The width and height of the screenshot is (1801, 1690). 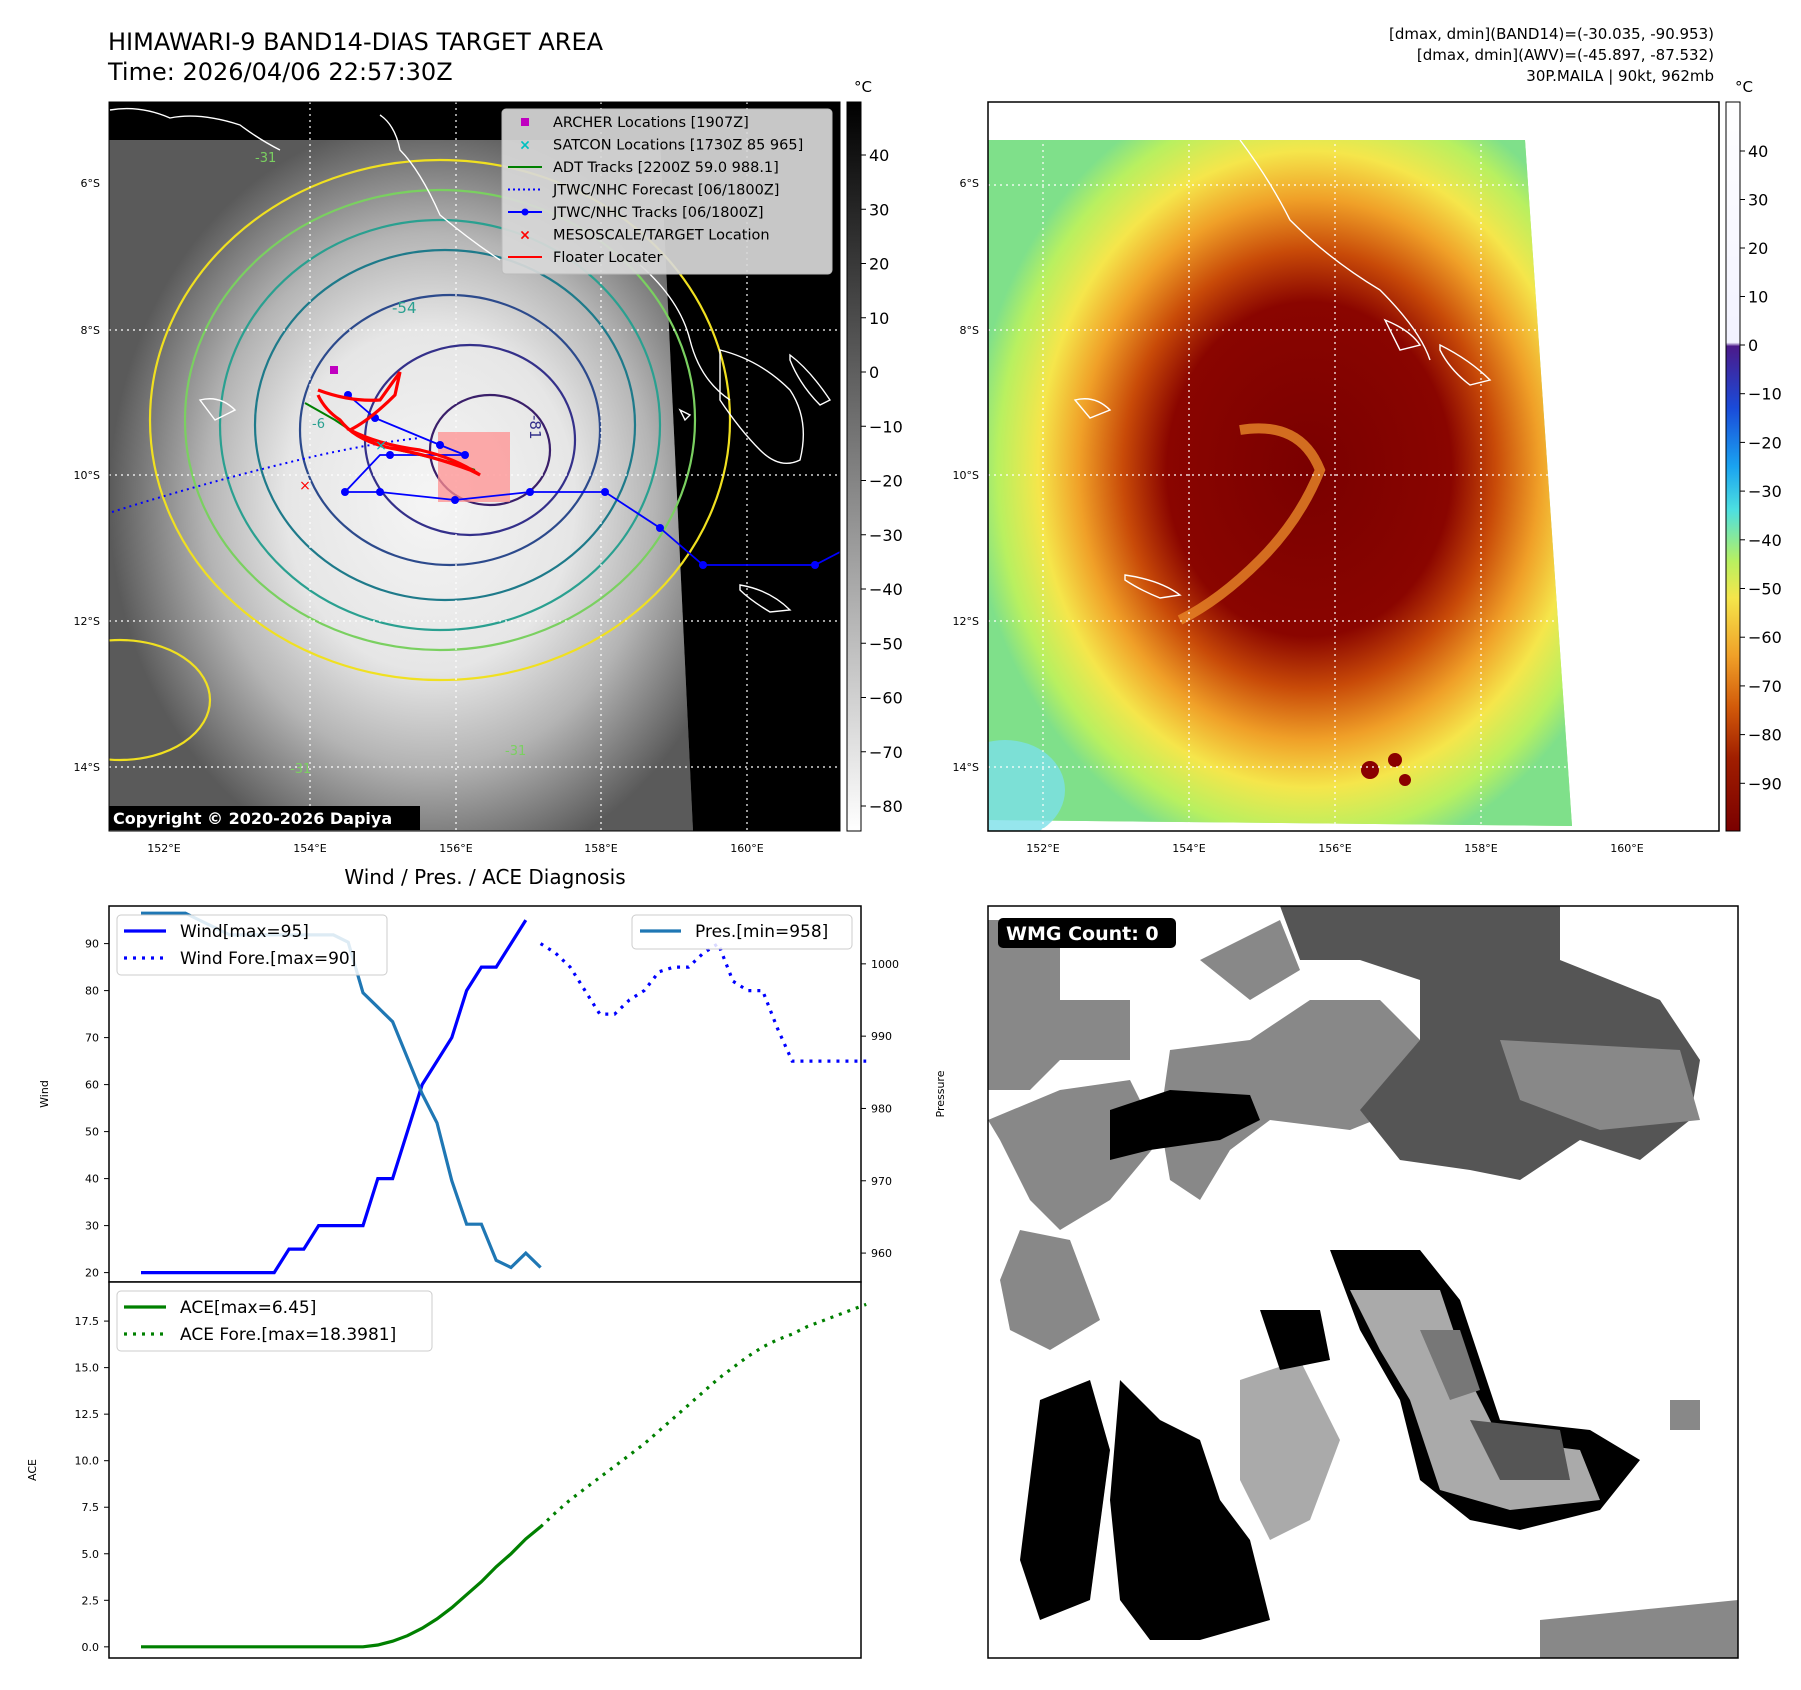 I want to click on contour-label: -81, so click(x=535, y=427).